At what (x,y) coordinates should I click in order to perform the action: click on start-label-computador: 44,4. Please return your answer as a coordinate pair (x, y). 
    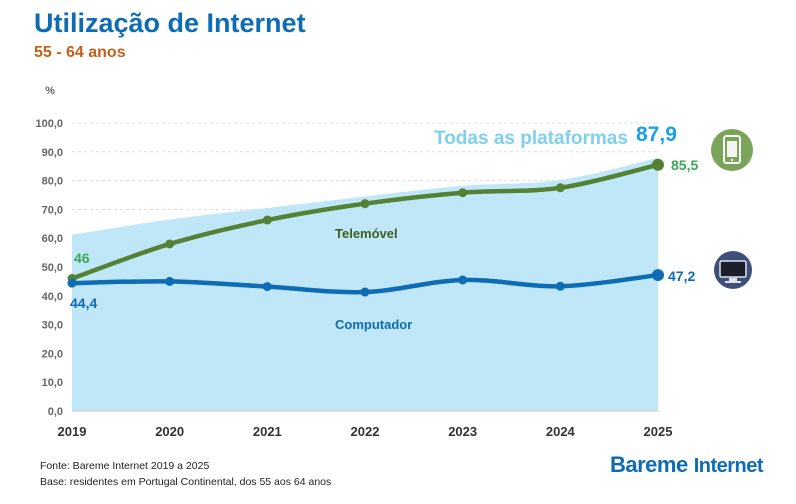
    Looking at the image, I should click on (83, 303).